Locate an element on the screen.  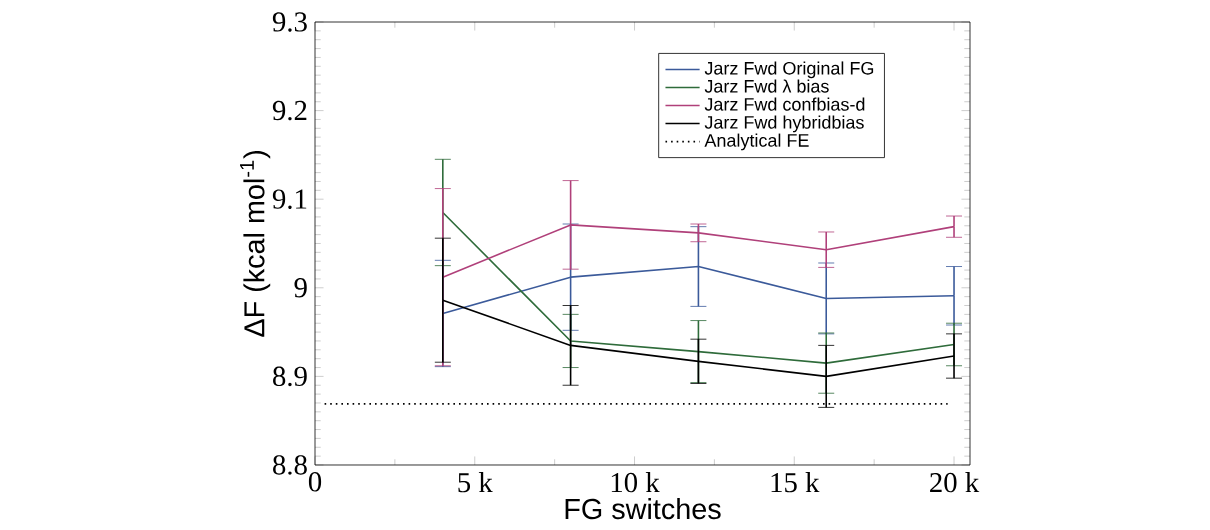
x-tick-label: 0 is located at coordinates (315, 482).